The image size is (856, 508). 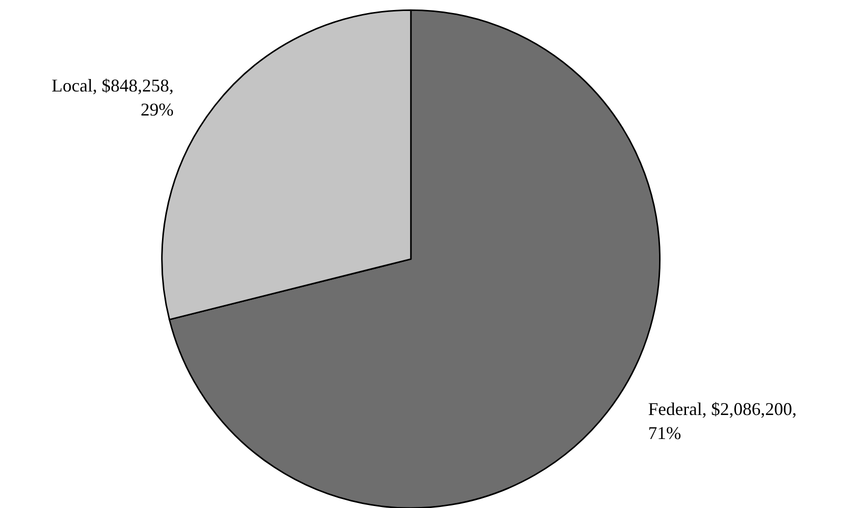 I want to click on slice-label: Federal, $2,086,200, 71%, so click(x=722, y=420).